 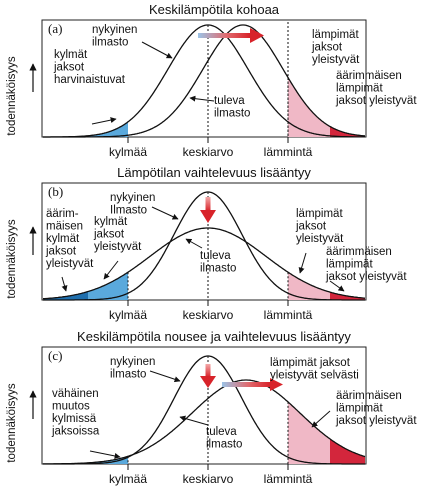 What do you see at coordinates (69, 239) in the screenshot?
I see `label-extreme-cold: äärim-mäisen kylmät jaksot yleistyvät` at bounding box center [69, 239].